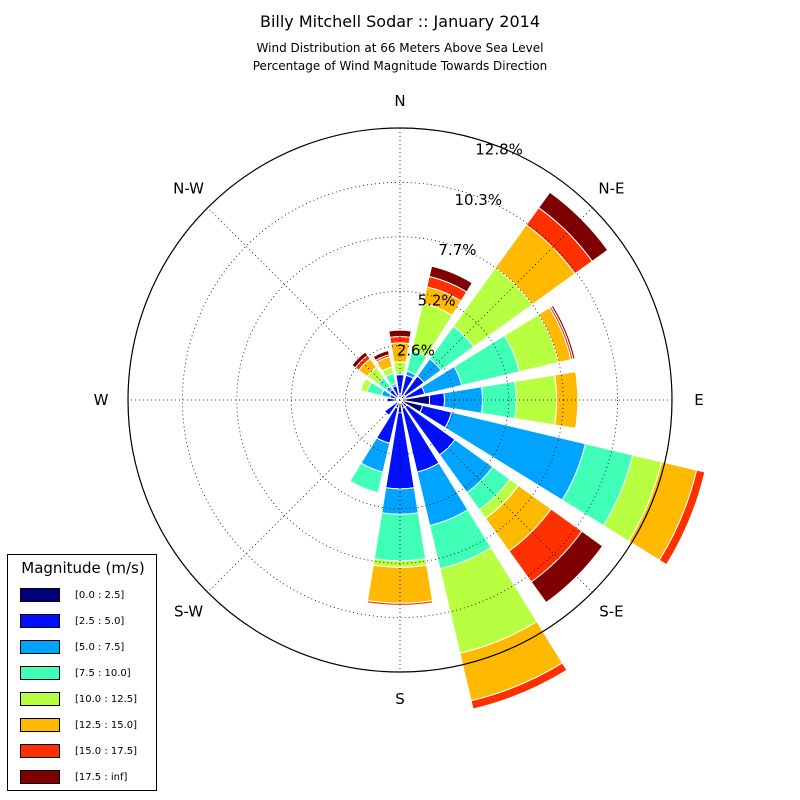  I want to click on radial-tick-label: 7.7%, so click(457, 250).